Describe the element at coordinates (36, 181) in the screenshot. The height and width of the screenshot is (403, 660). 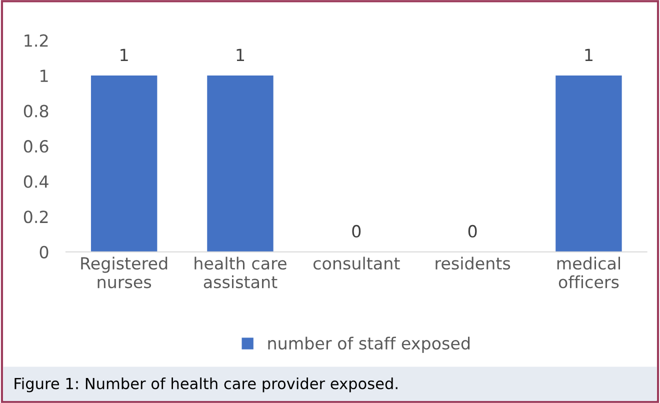
I see `y-tick-label: 0.4` at that location.